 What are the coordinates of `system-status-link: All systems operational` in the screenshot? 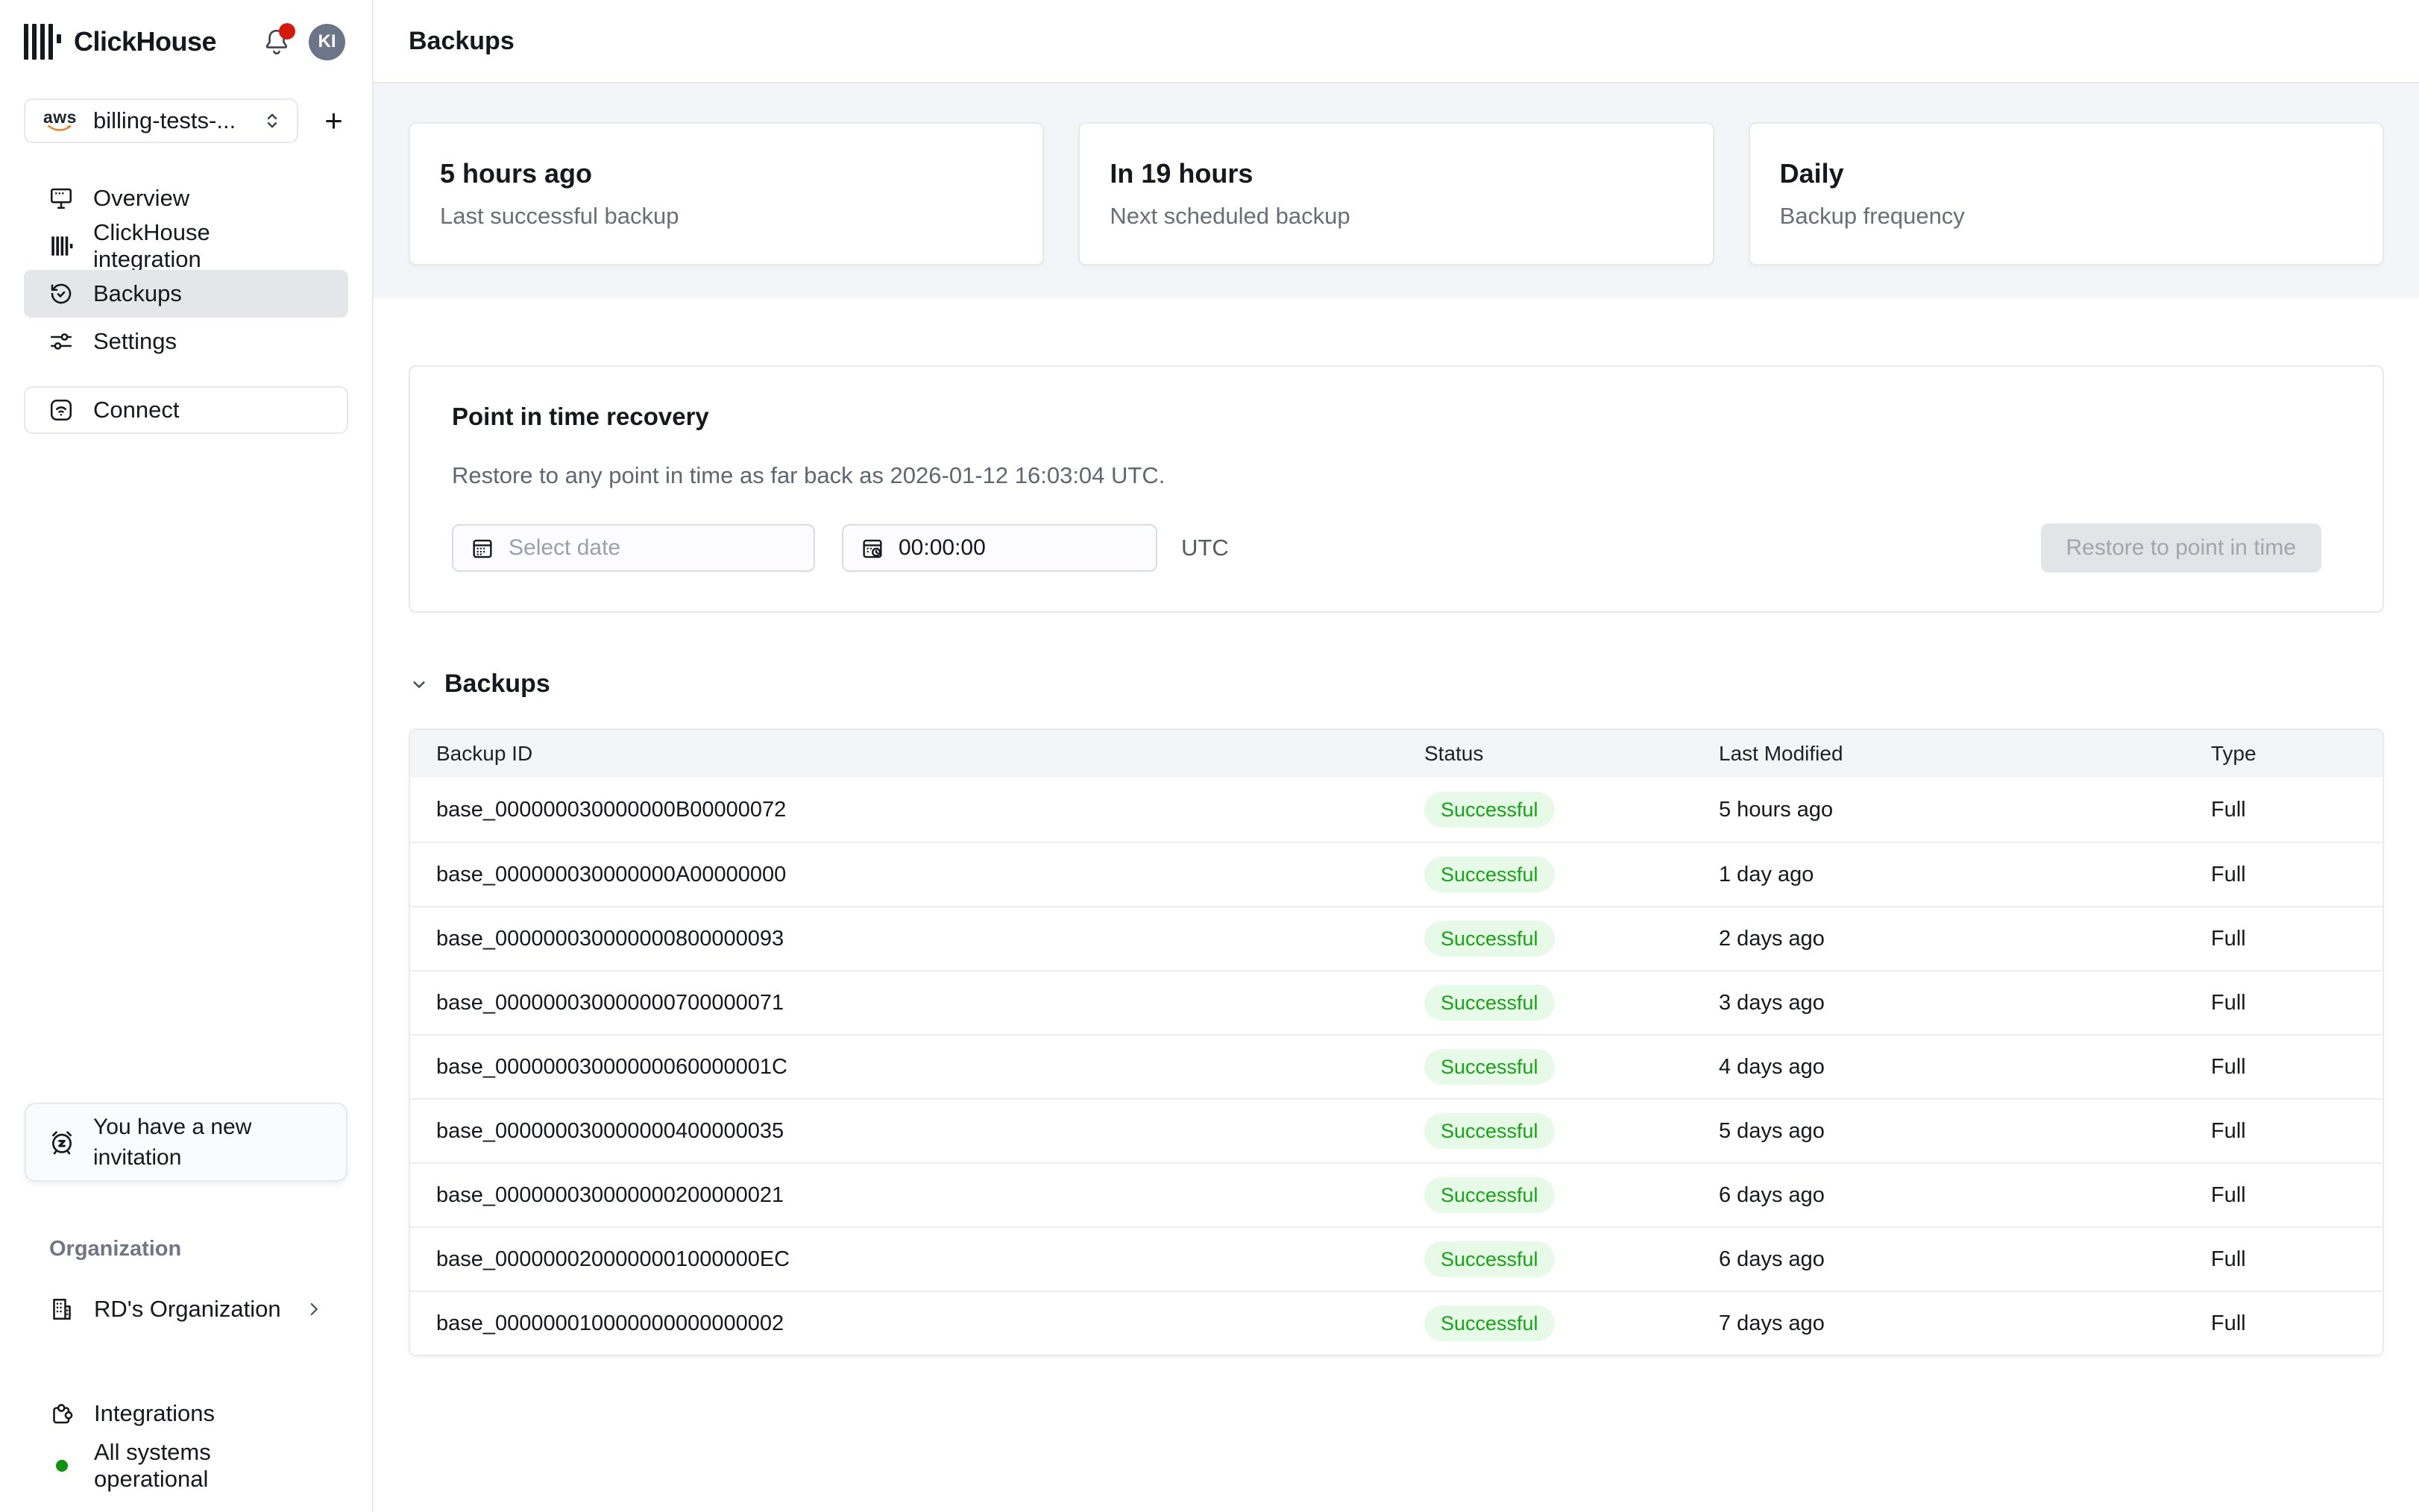 It's located at (186, 1465).